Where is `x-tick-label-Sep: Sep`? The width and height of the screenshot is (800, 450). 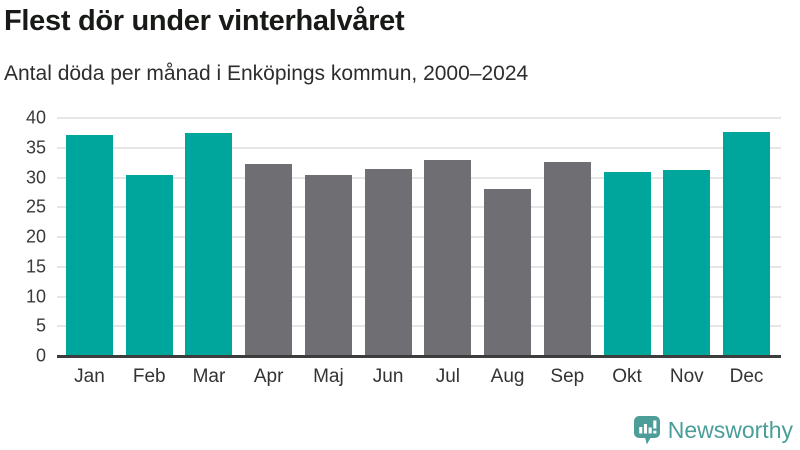 x-tick-label-Sep: Sep is located at coordinates (567, 376).